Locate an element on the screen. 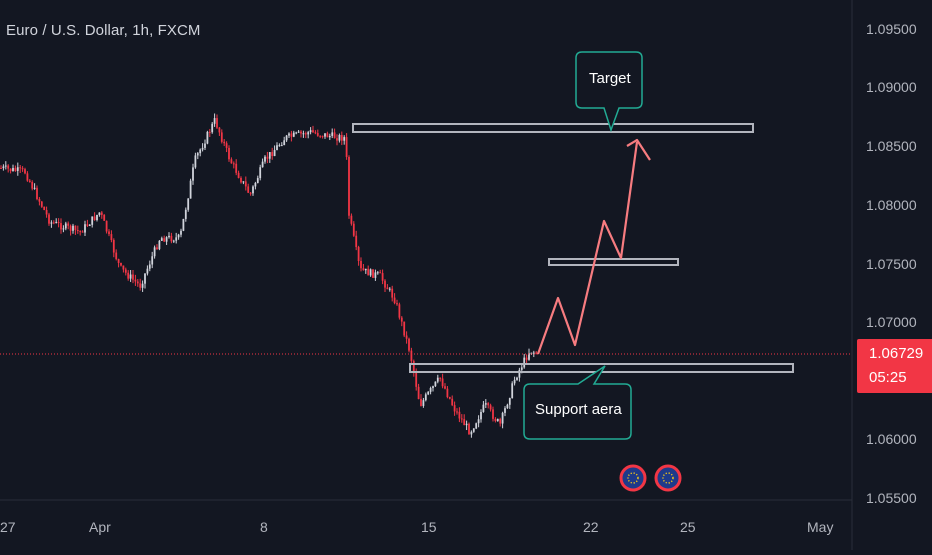 The image size is (932, 555). time-tick: 22 is located at coordinates (591, 527).